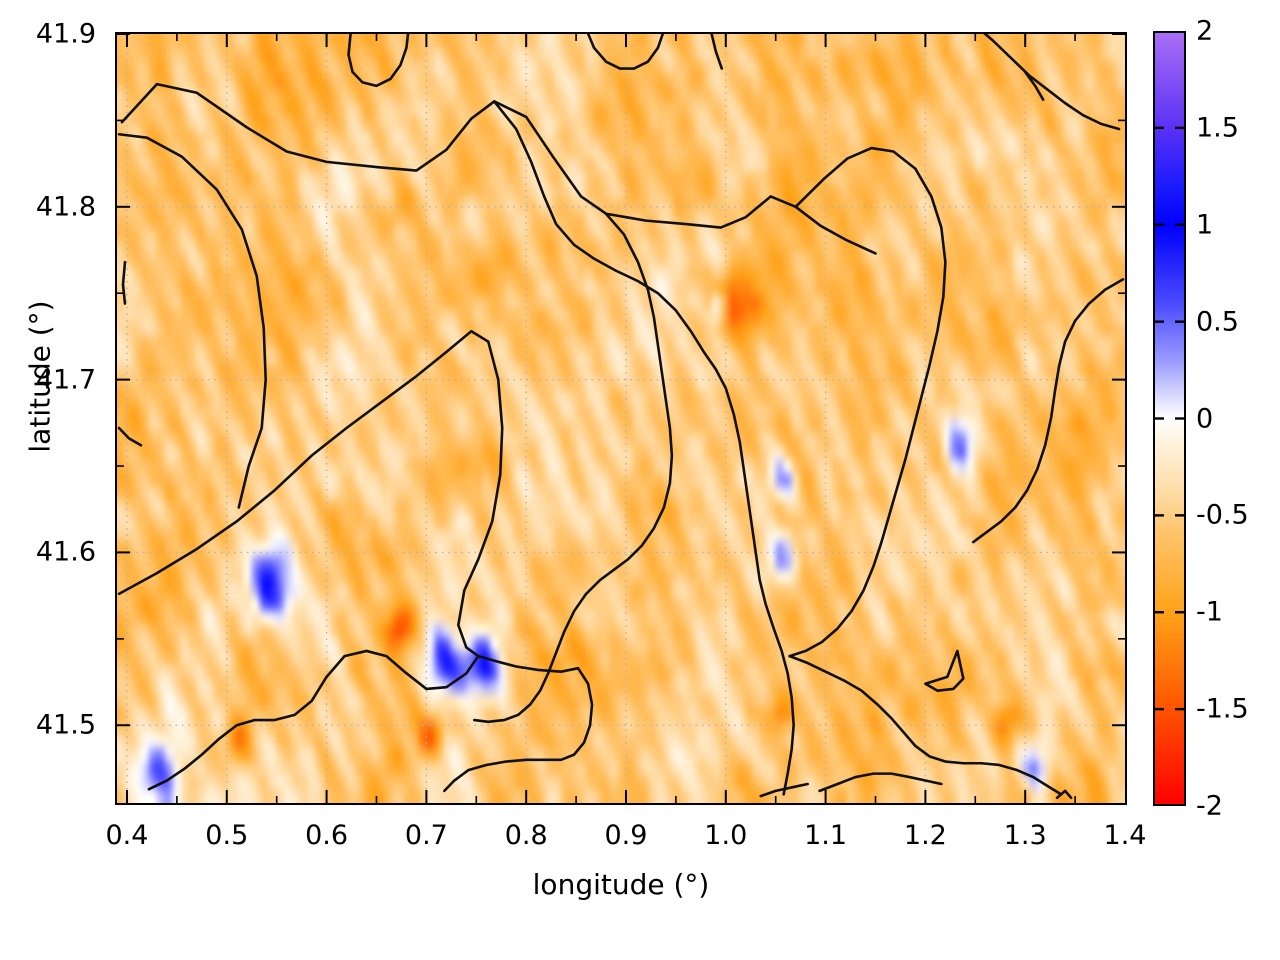  I want to click on colorbar, so click(1169, 418).